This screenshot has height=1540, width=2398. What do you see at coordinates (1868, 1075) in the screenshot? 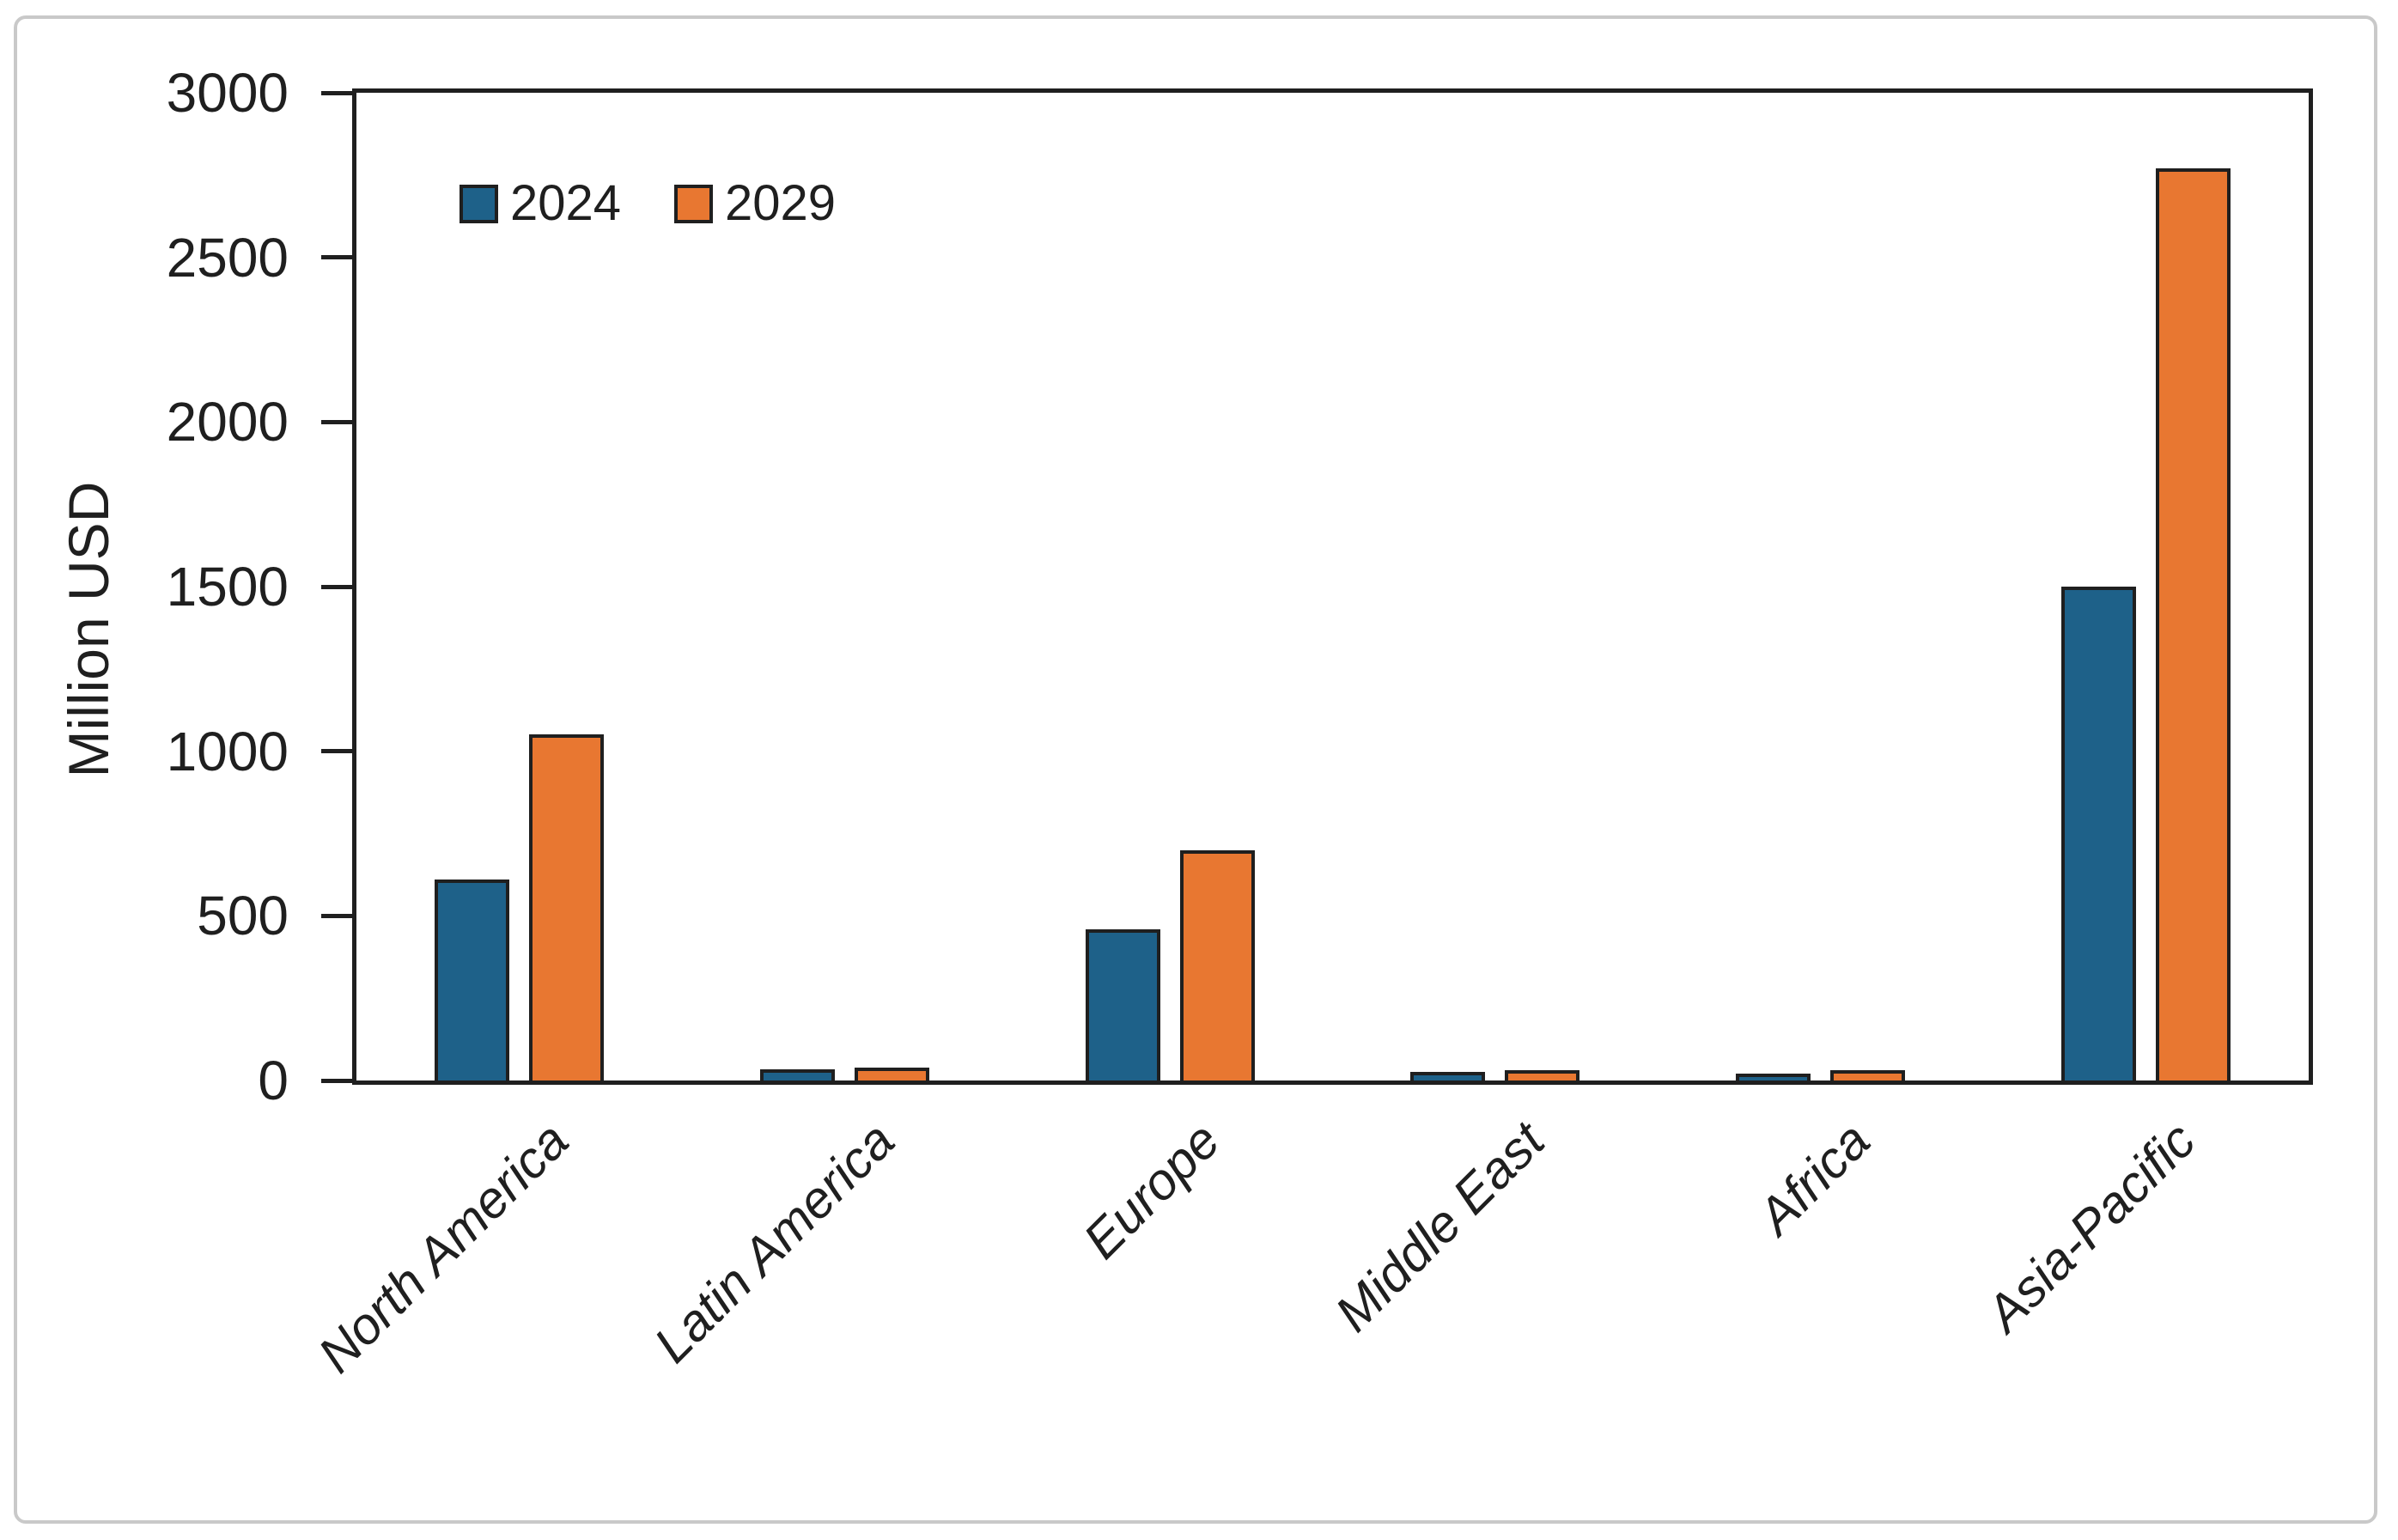
I see `bar-2029-africa` at bounding box center [1868, 1075].